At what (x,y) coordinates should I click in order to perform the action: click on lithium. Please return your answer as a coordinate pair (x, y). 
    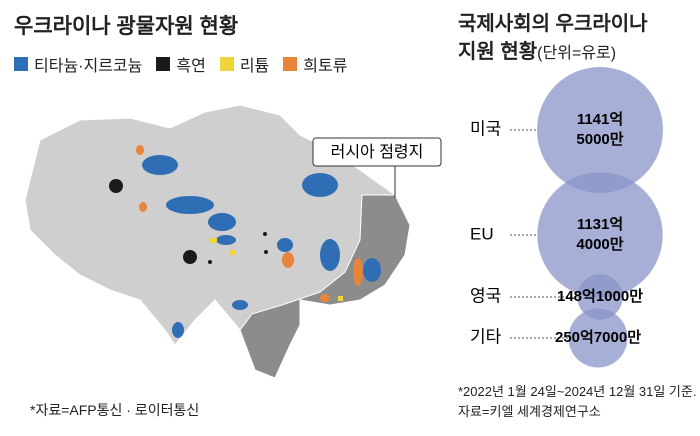
    Looking at the image, I should click on (276, 269).